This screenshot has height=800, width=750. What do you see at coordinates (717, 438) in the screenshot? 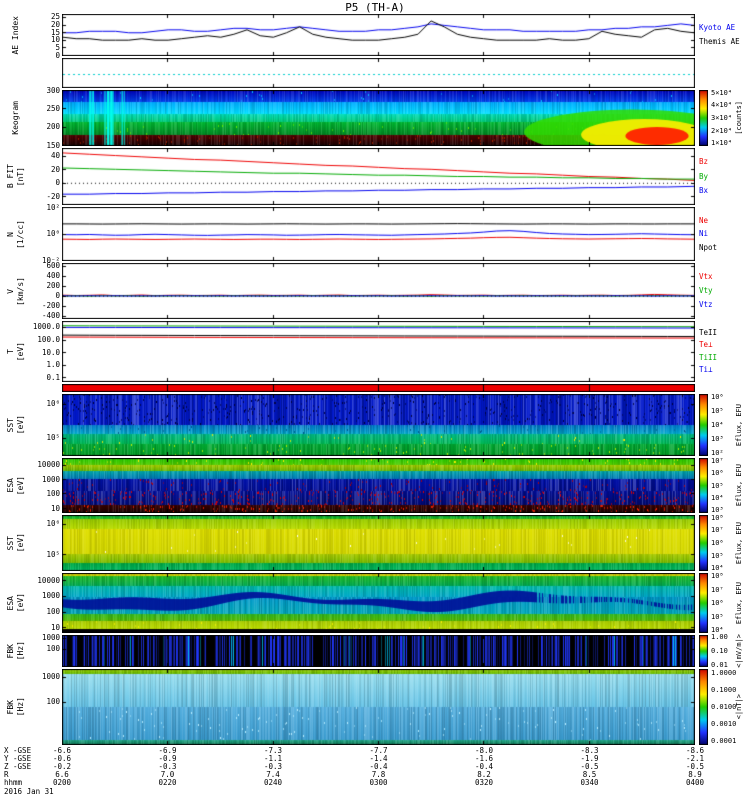
I see `sst_ion-colorbar-tick: 10³` at bounding box center [717, 438].